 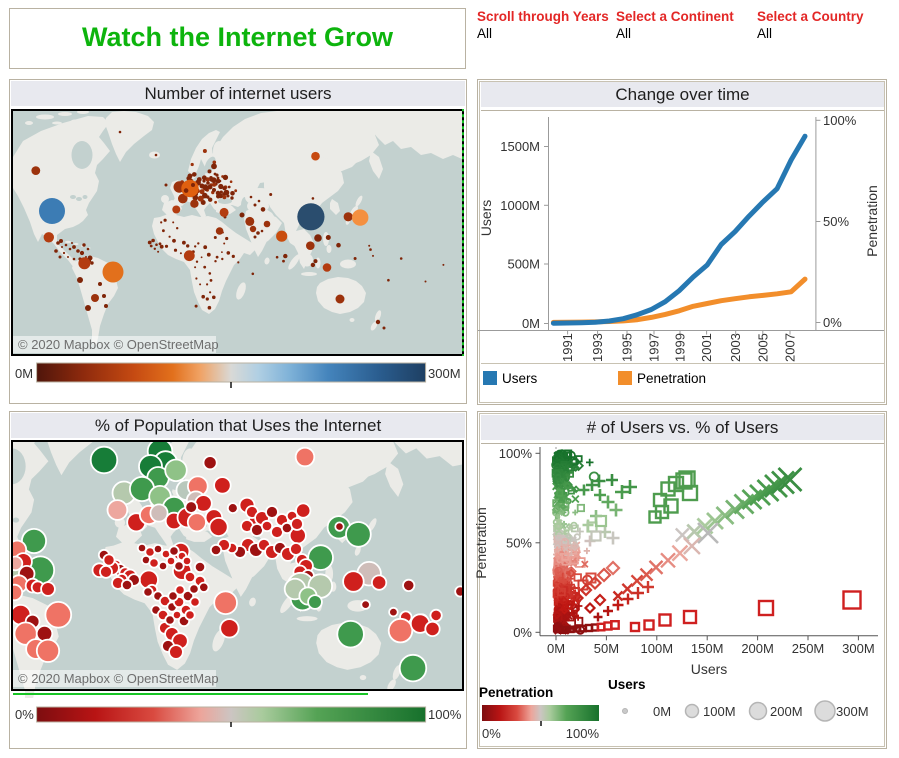 What do you see at coordinates (680, 347) in the screenshot?
I see `svg-text: 1999` at bounding box center [680, 347].